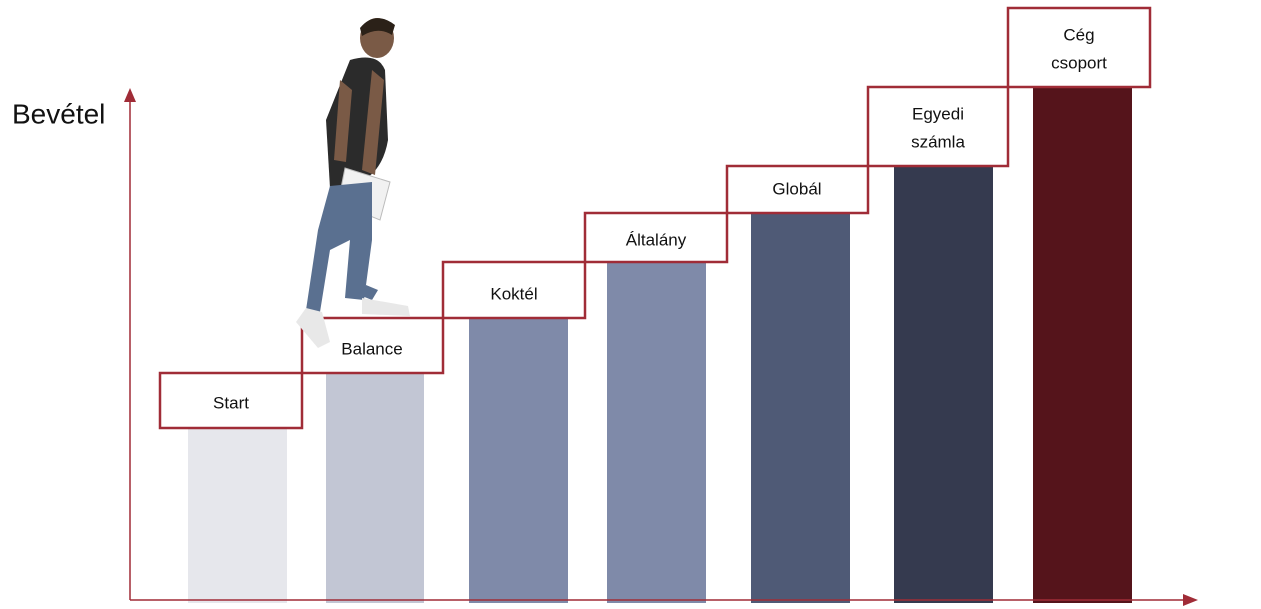  Describe the element at coordinates (938, 113) in the screenshot. I see `step-label: Egyedi` at that location.